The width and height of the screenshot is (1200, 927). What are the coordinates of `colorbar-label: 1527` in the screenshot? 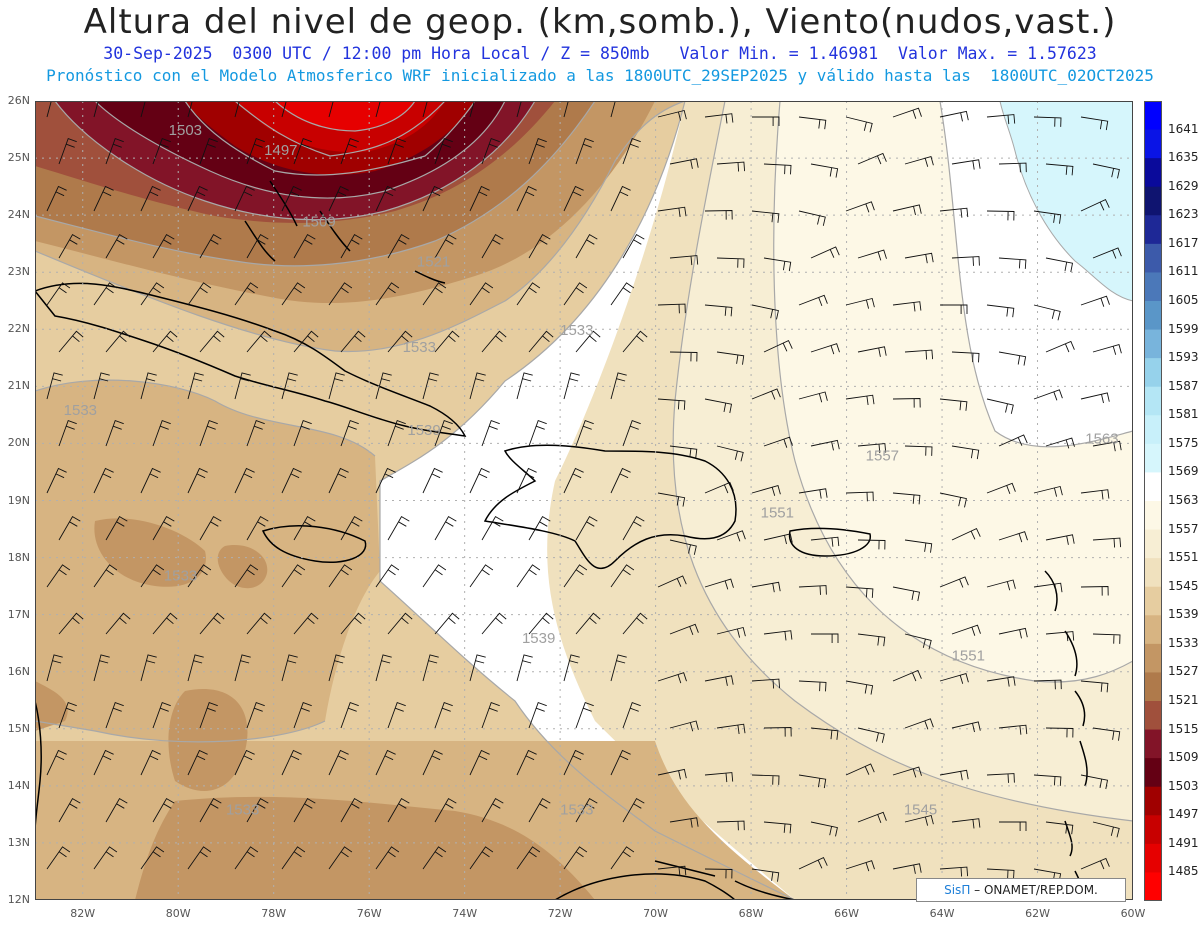 It's located at (1183, 671).